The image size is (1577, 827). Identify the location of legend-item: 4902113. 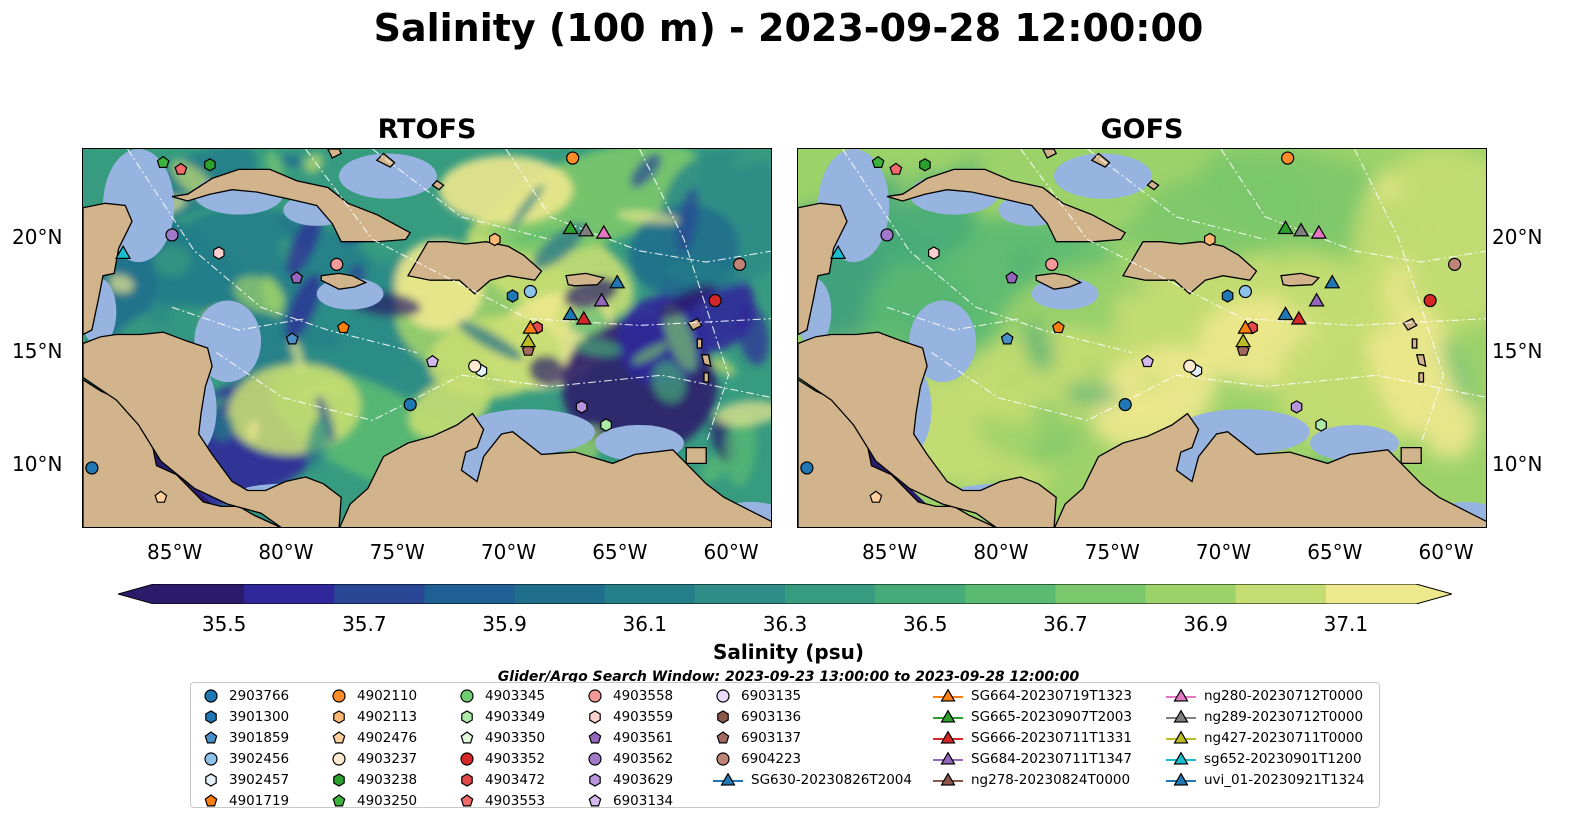
(373, 716).